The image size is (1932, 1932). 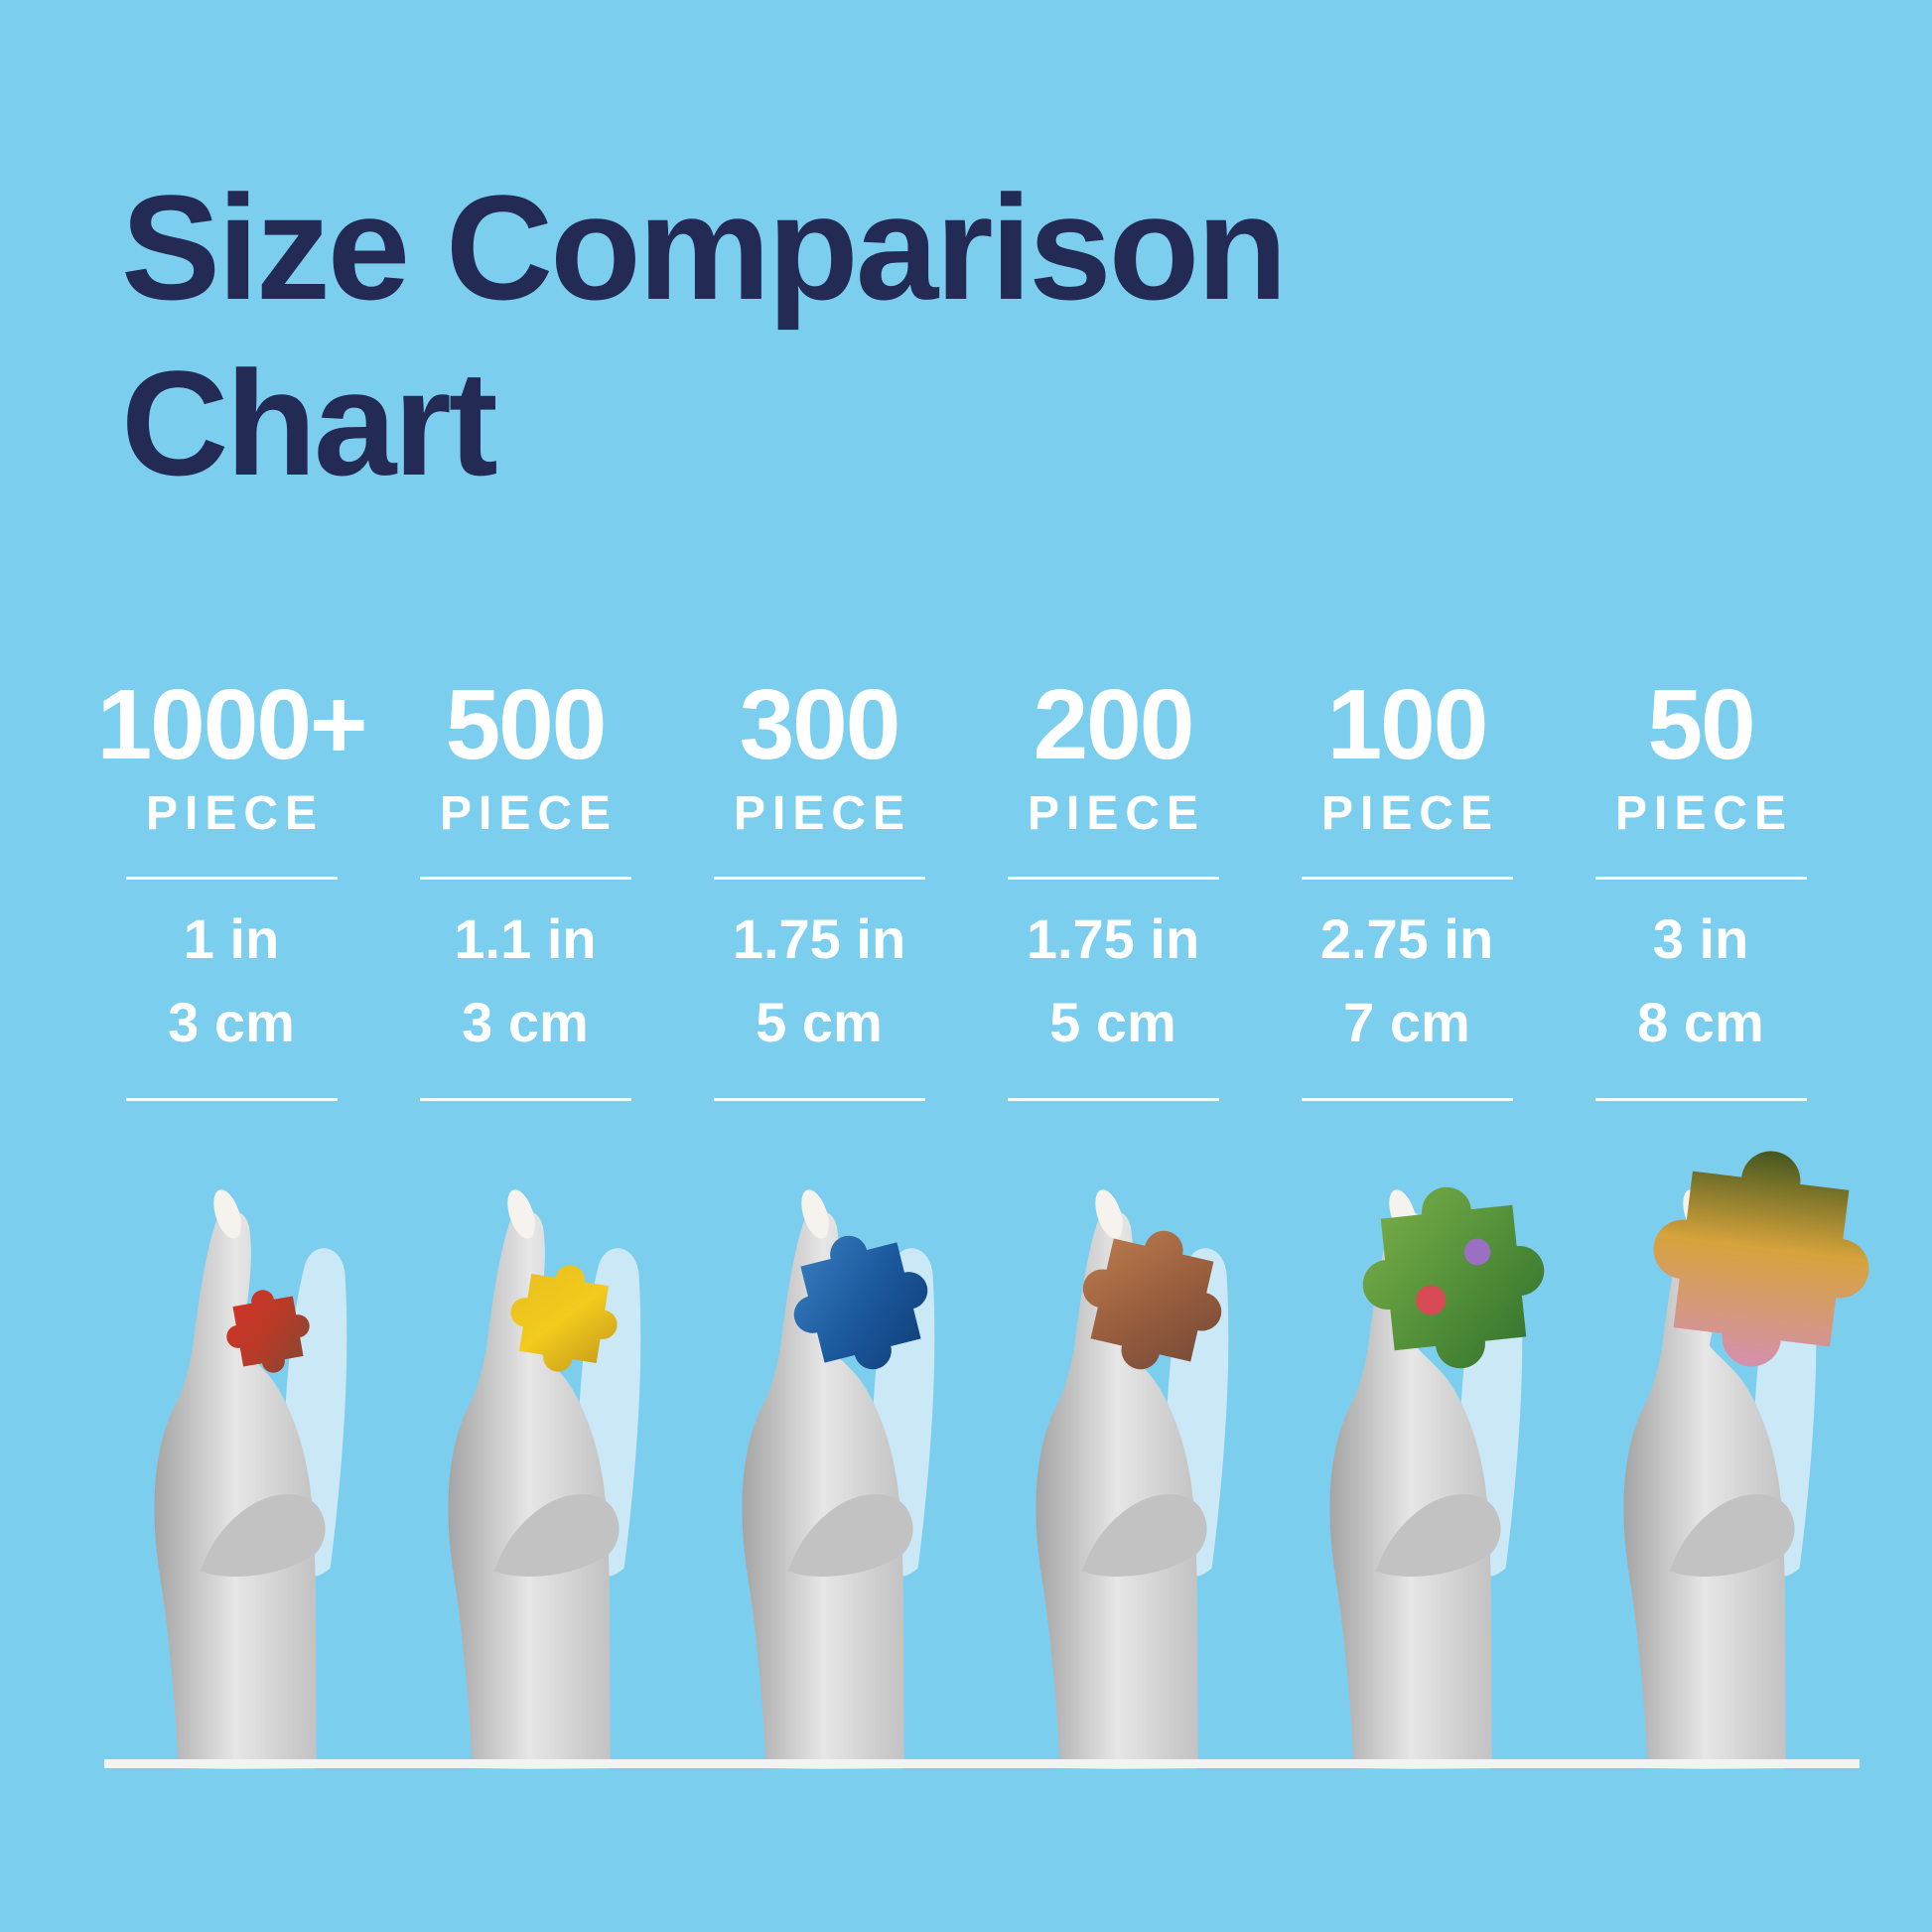 I want to click on size-cm: 8 cm, so click(x=1701, y=1022).